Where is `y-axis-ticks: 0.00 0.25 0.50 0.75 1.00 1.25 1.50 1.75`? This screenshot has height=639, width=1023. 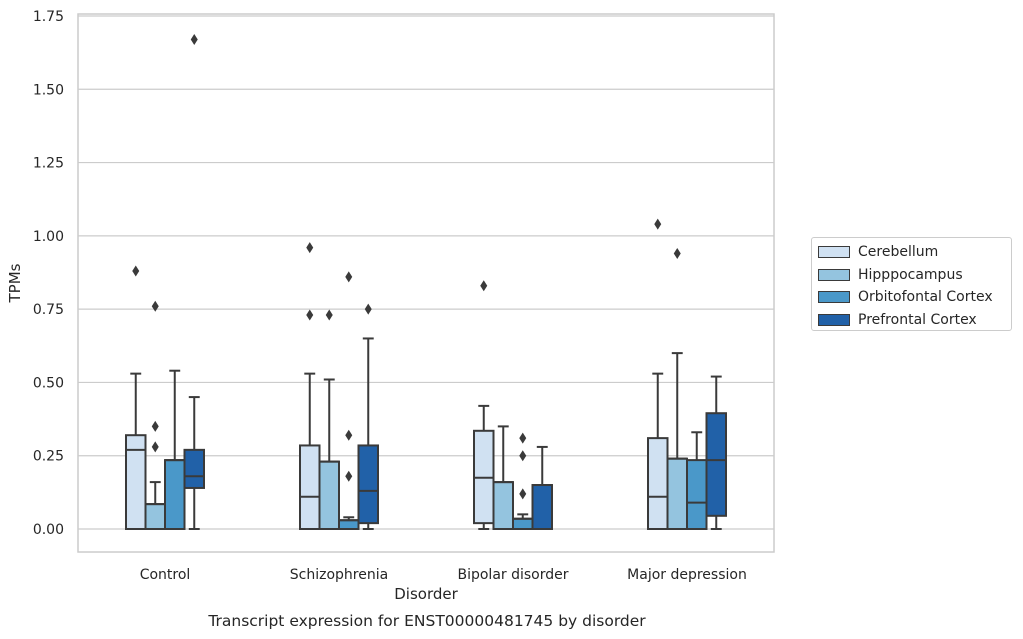
y-axis-ticks: 0.00 0.25 0.50 0.75 1.00 1.25 1.50 1.75 is located at coordinates (48, 273).